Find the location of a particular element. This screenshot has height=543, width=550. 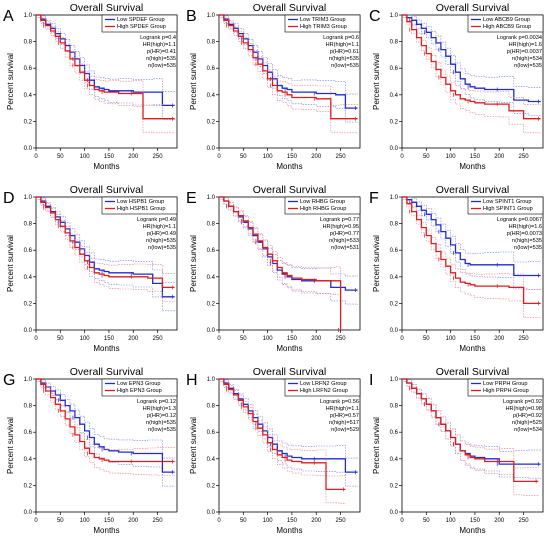

legend-entry-low: Low EPN3 Group is located at coordinates (139, 384).